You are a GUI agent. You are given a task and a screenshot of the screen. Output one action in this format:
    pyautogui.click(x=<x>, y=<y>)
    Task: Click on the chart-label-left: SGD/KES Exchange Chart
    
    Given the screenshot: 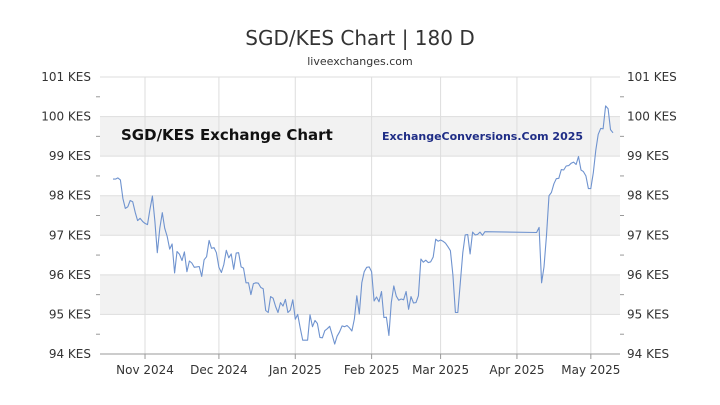 What is the action you would take?
    pyautogui.click(x=227, y=135)
    